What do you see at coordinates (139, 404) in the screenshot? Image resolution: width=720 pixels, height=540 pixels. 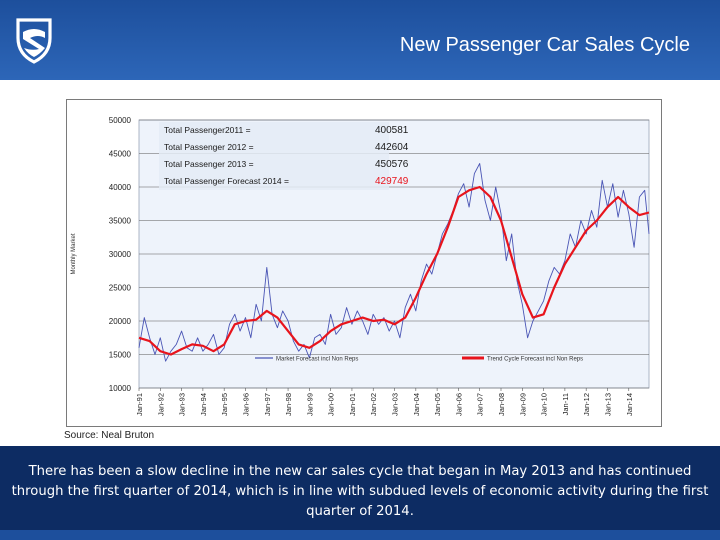 I see `x-tick-label: Jan-91` at bounding box center [139, 404].